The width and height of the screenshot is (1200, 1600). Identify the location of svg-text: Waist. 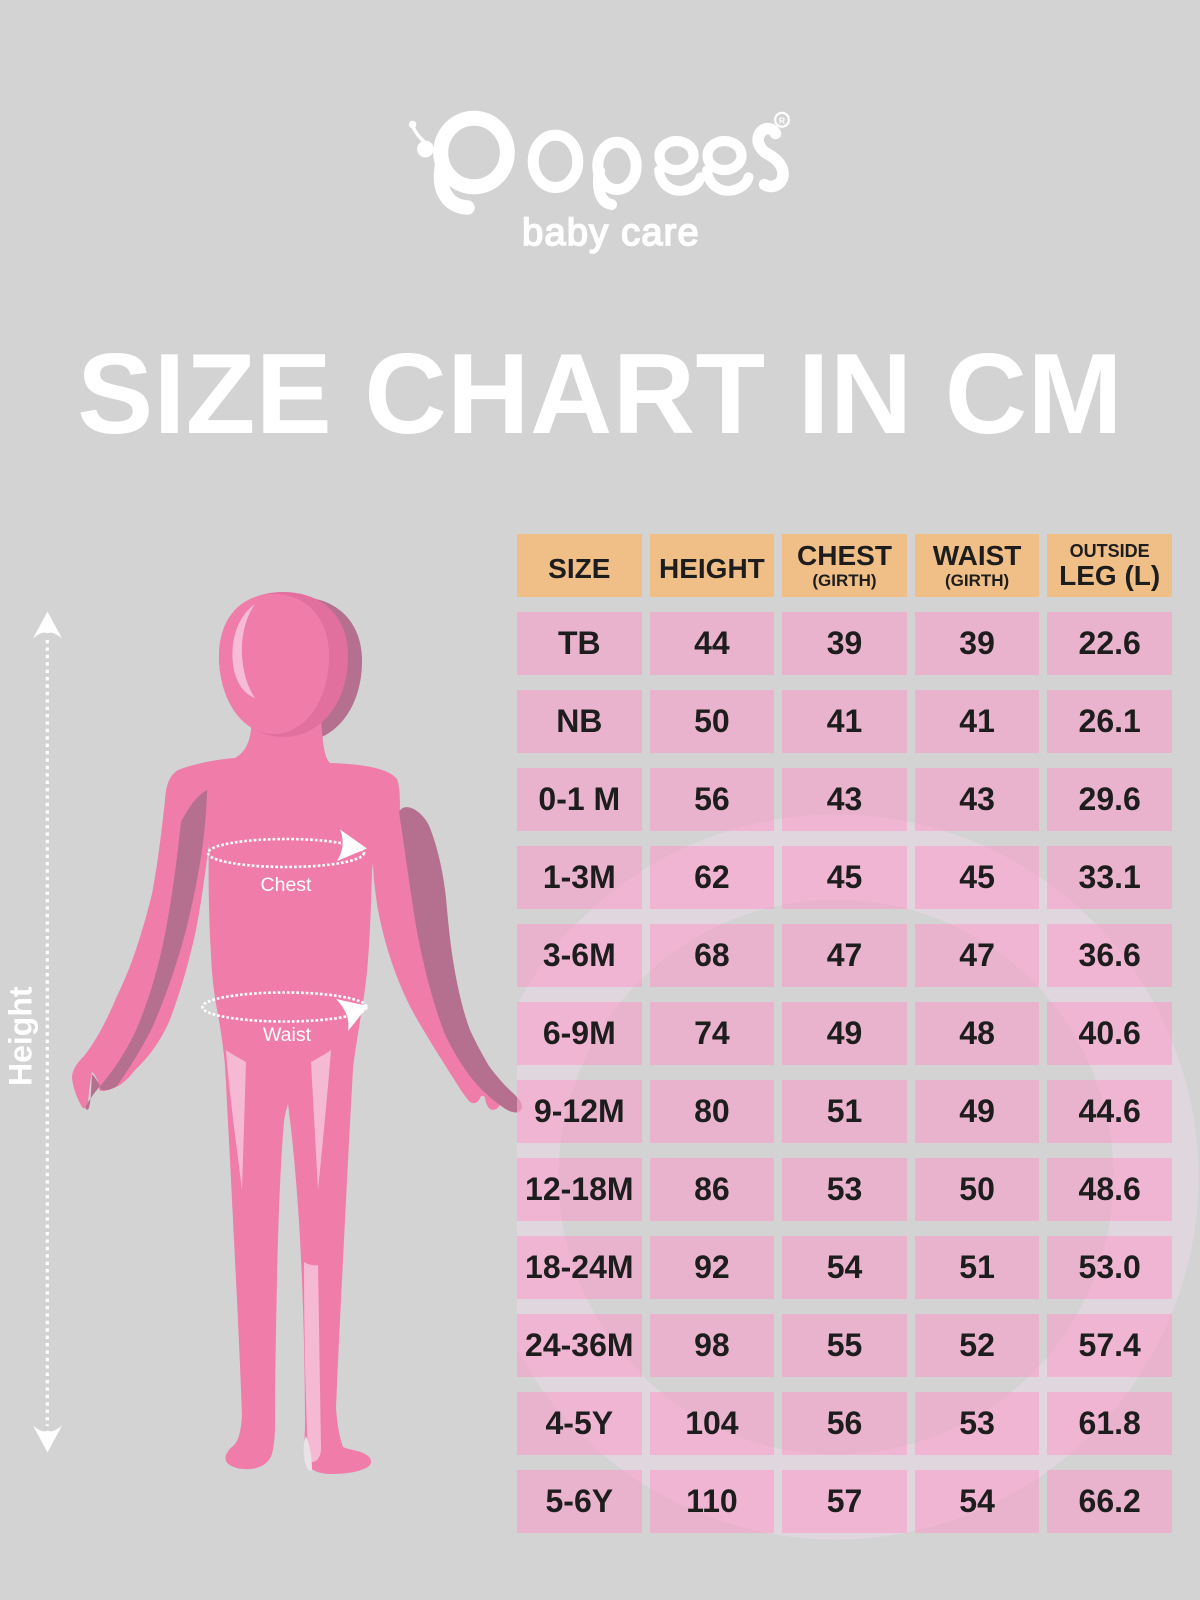
(287, 1035).